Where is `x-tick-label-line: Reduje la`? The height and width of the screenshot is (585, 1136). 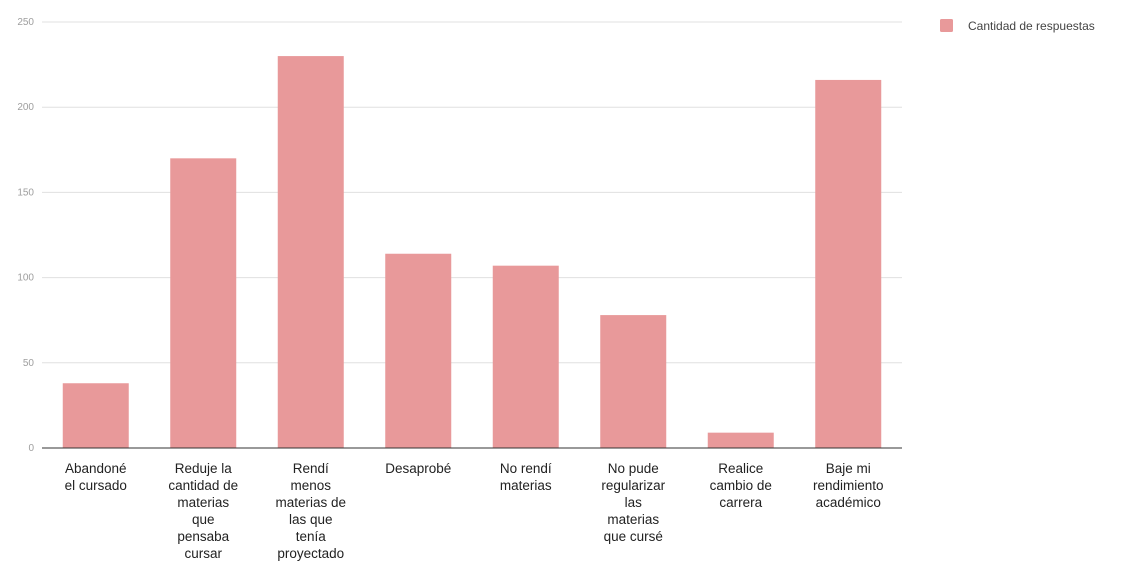 x-tick-label-line: Reduje la is located at coordinates (204, 468).